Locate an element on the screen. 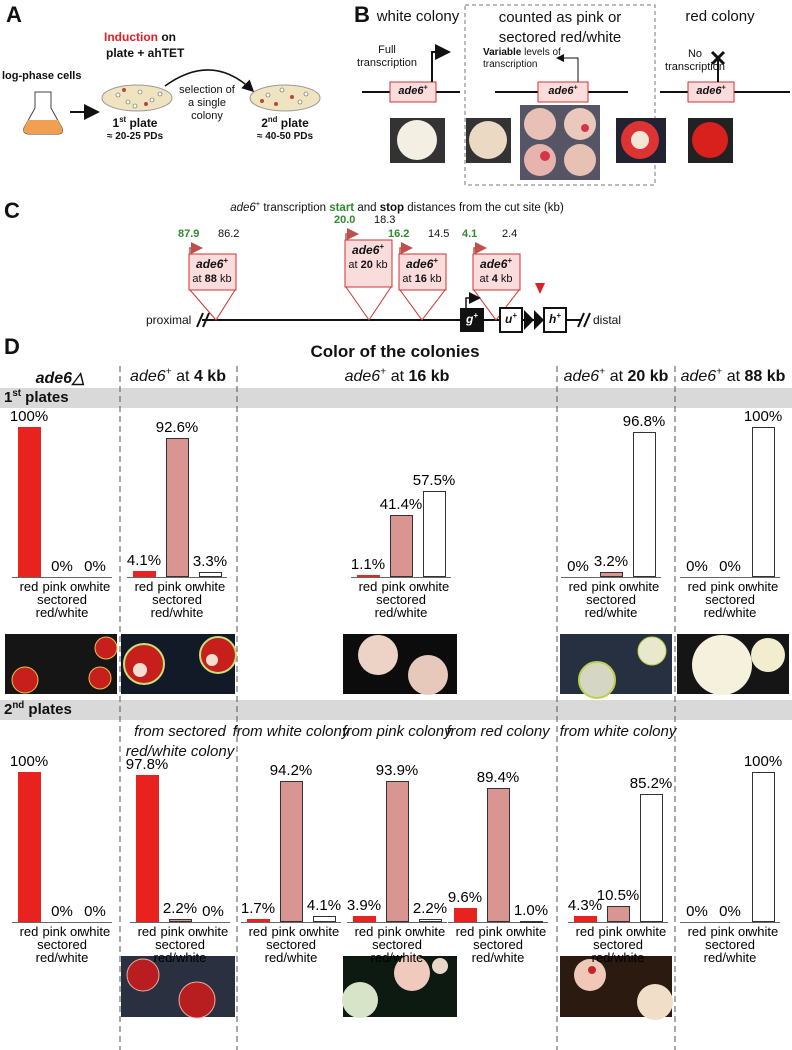 The width and height of the screenshot is (792, 1050). plate1-word: plate is located at coordinates (142, 123).